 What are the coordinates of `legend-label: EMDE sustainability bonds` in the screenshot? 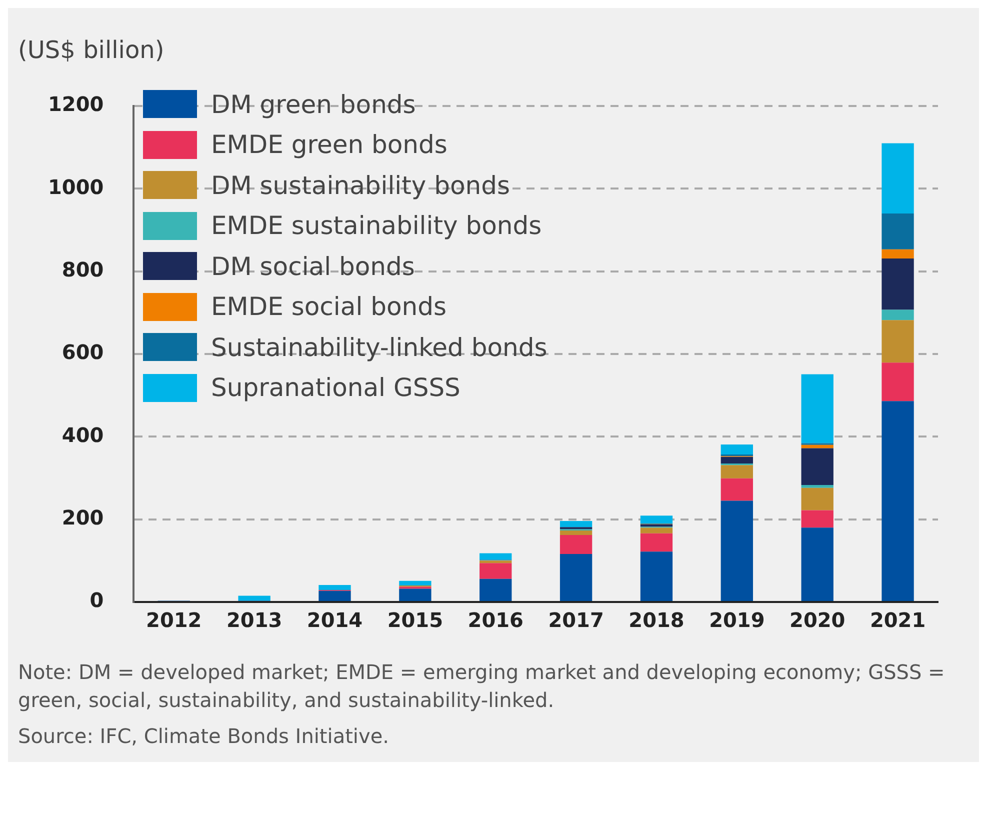 It's located at (376, 225).